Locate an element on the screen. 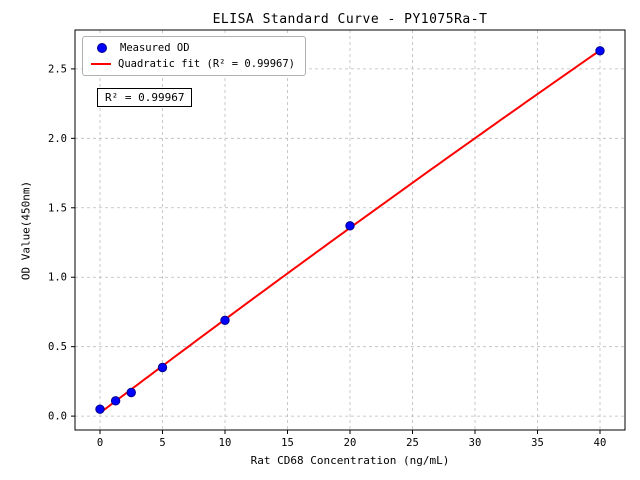 The image size is (640, 480). svg-text: 30 is located at coordinates (475, 443).